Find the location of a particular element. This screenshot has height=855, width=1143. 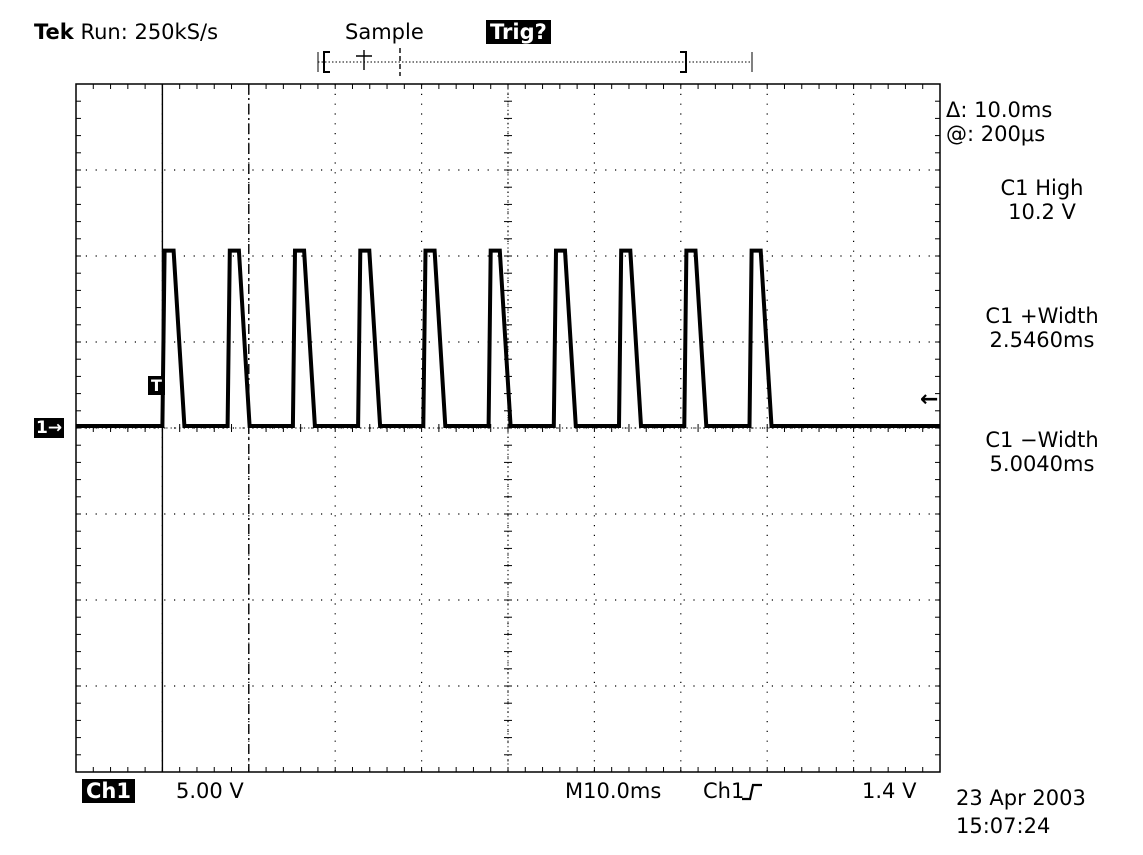

time-stamp: 15:07:24 is located at coordinates (1003, 826).